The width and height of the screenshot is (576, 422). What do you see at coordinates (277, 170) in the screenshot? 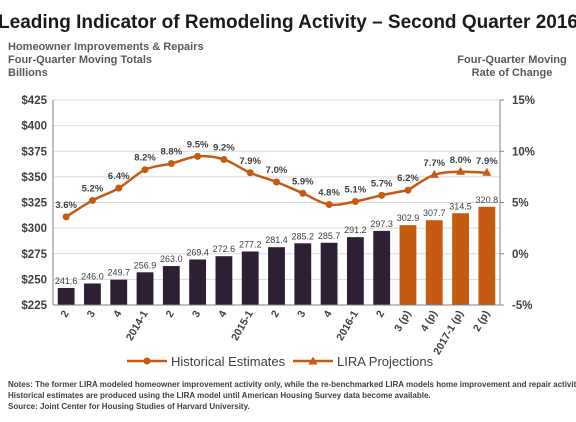
I see `rate-value-label: 7.0%` at bounding box center [277, 170].